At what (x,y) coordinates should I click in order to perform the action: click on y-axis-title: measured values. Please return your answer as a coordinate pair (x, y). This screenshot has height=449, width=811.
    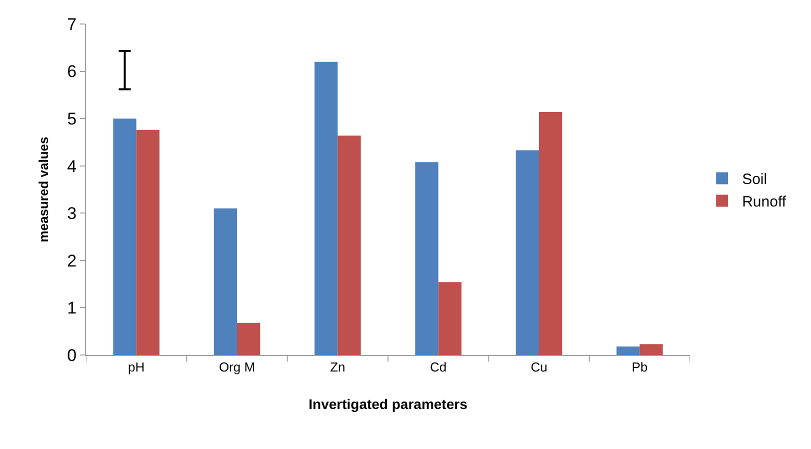
    Looking at the image, I should click on (44, 189).